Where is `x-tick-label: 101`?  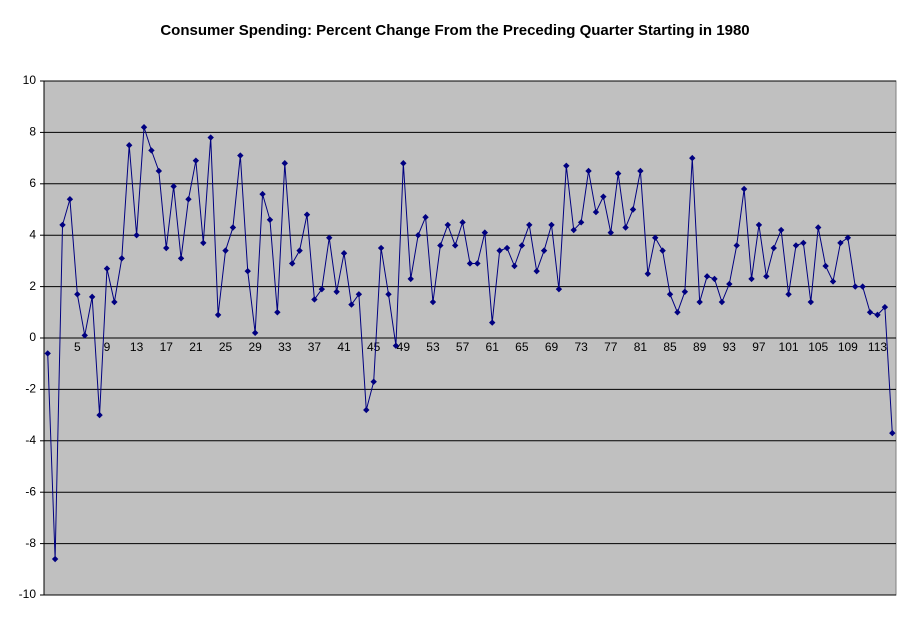 x-tick-label: 101 is located at coordinates (789, 347).